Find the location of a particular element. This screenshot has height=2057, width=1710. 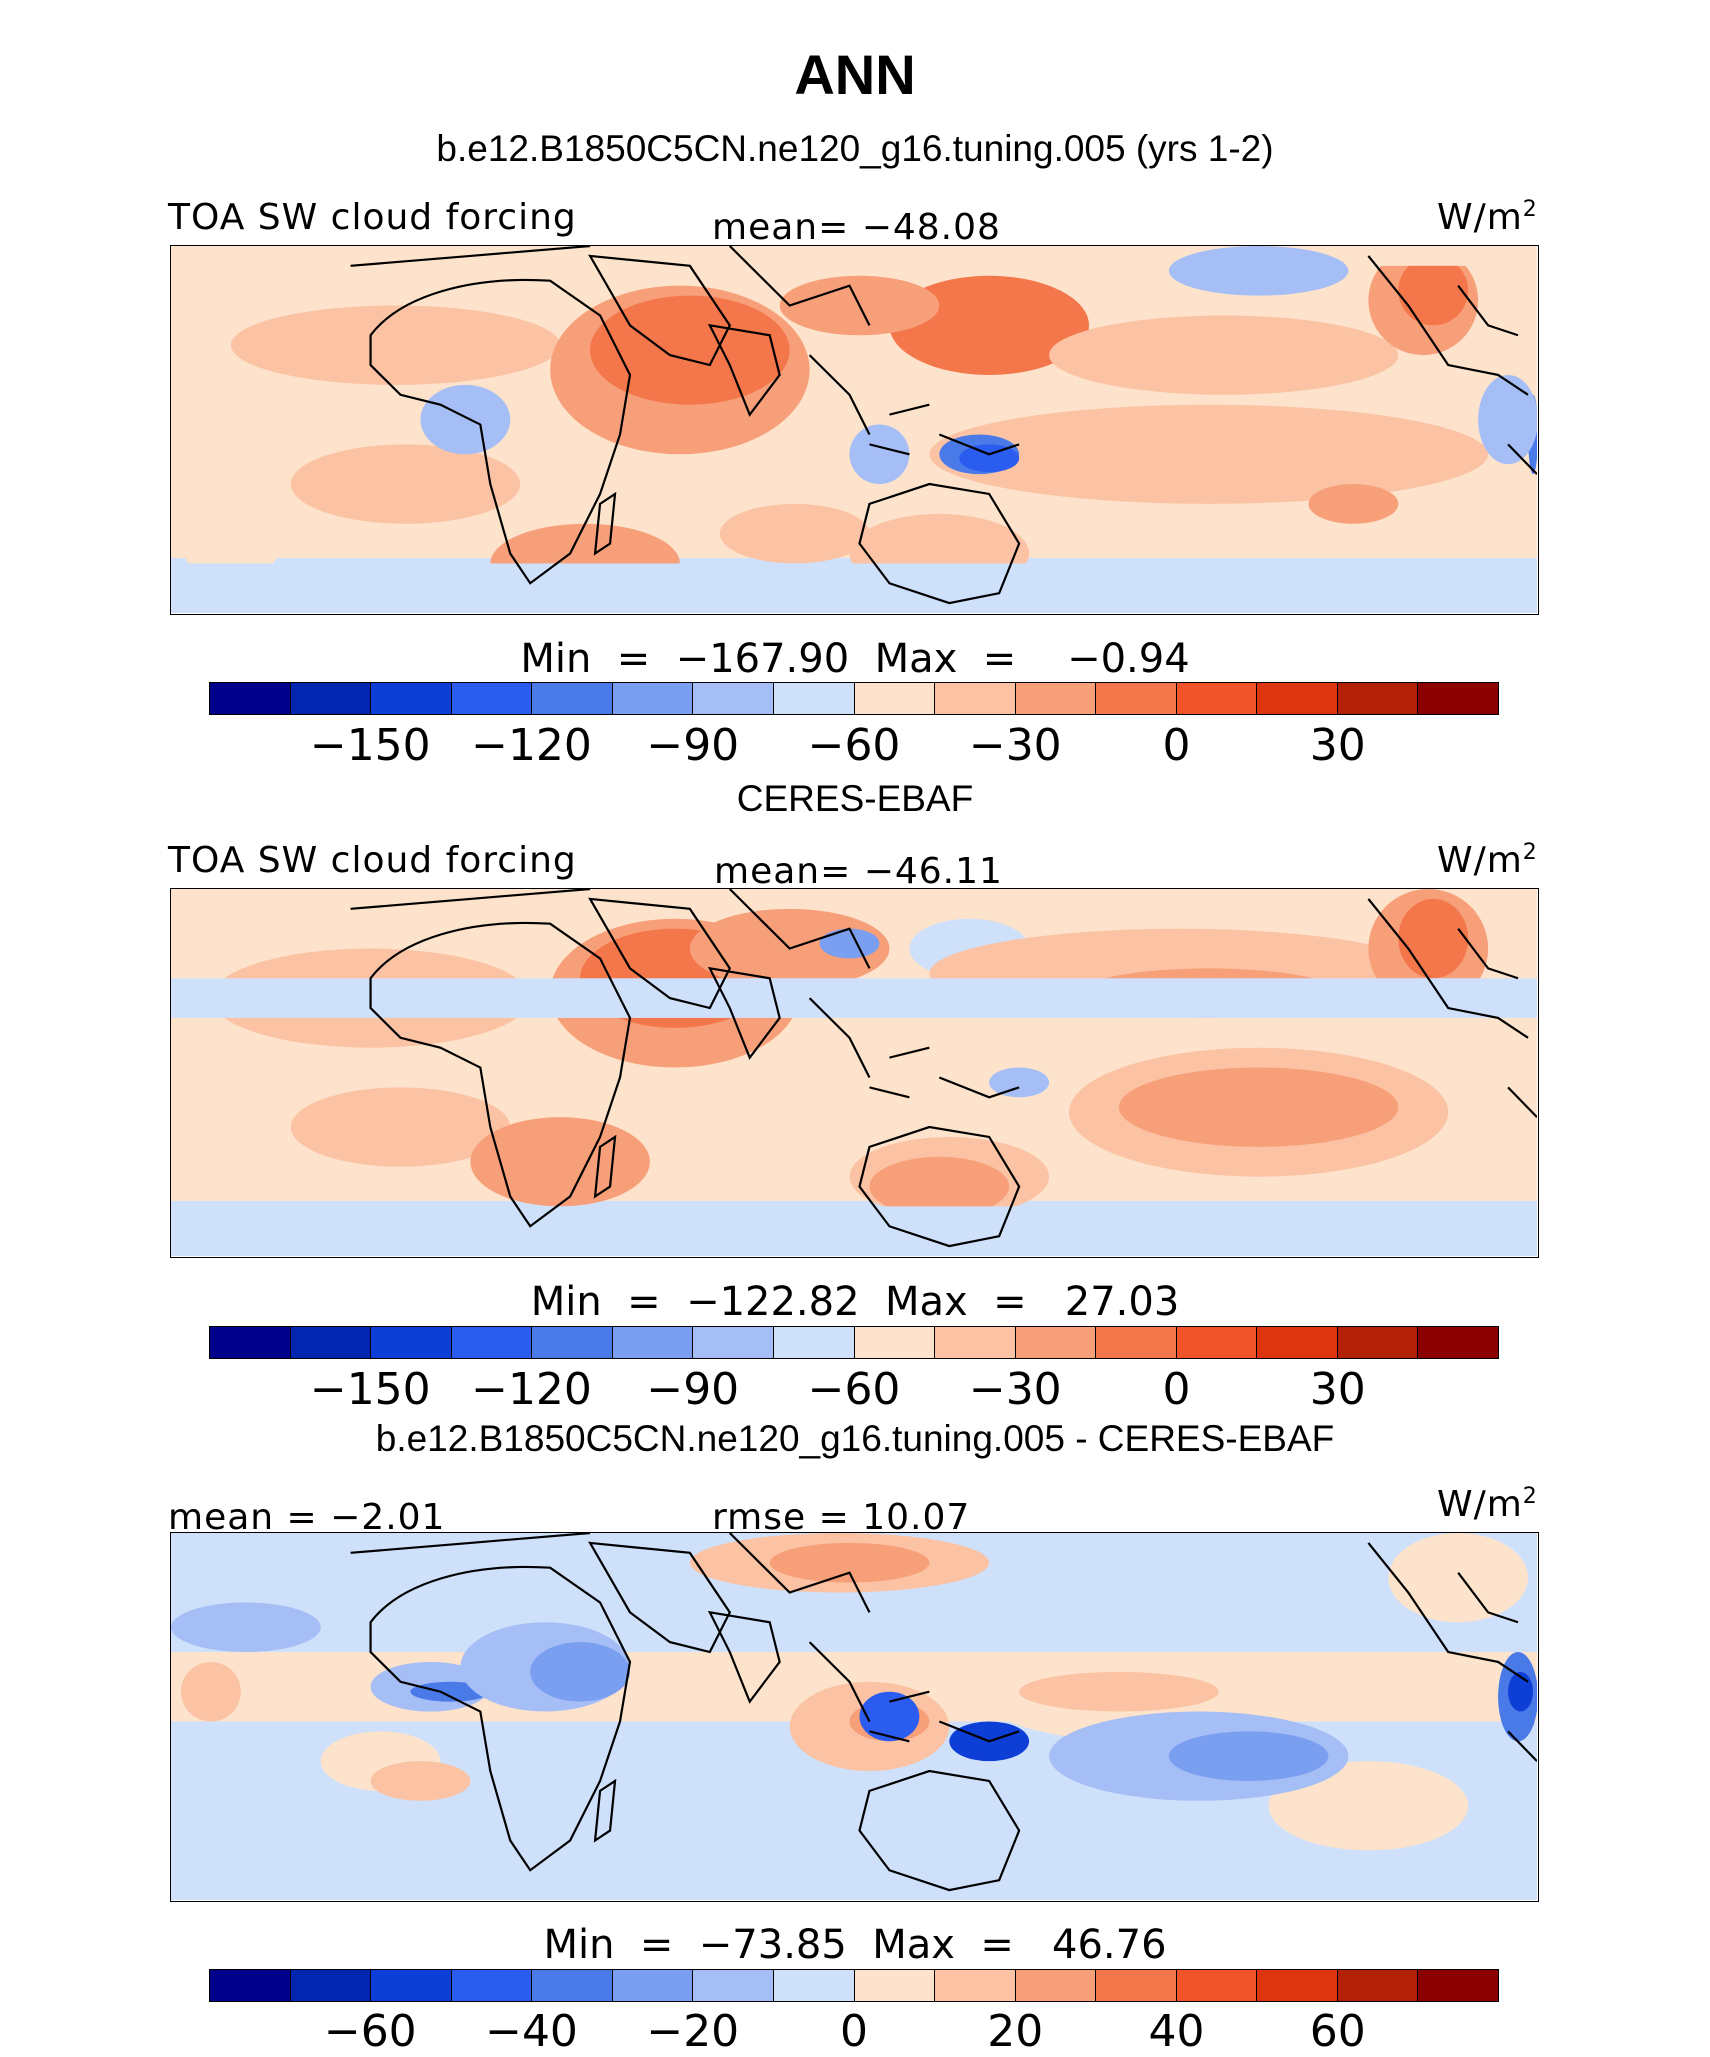

panel-3-center-label: rmse = 10.07 is located at coordinates (841, 1517).